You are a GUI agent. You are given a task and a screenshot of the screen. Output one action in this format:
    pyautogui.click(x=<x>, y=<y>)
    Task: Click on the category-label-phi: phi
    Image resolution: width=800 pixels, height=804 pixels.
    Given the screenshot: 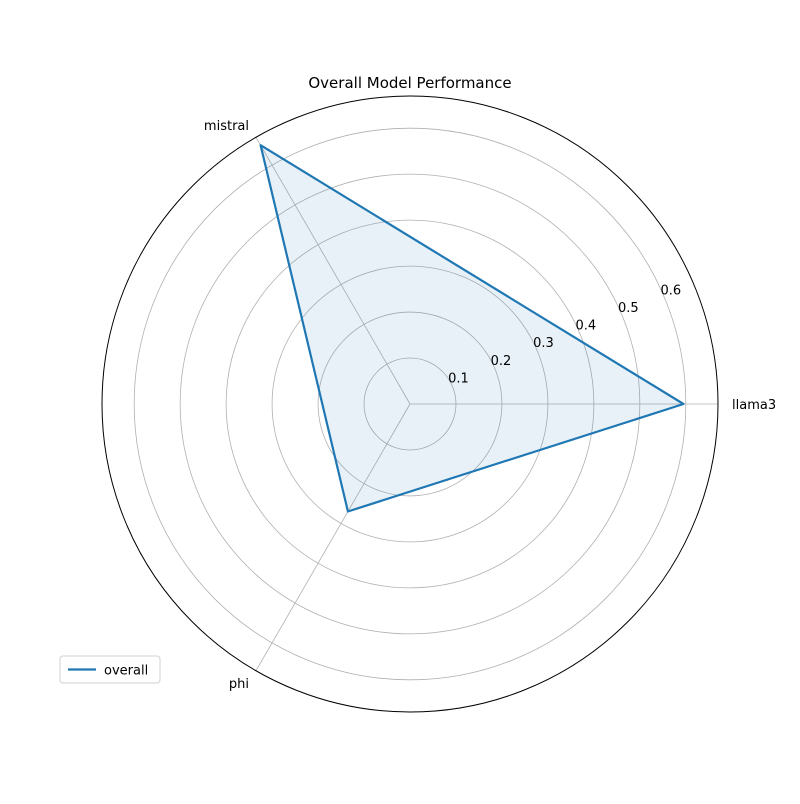 What is the action you would take?
    pyautogui.click(x=239, y=684)
    